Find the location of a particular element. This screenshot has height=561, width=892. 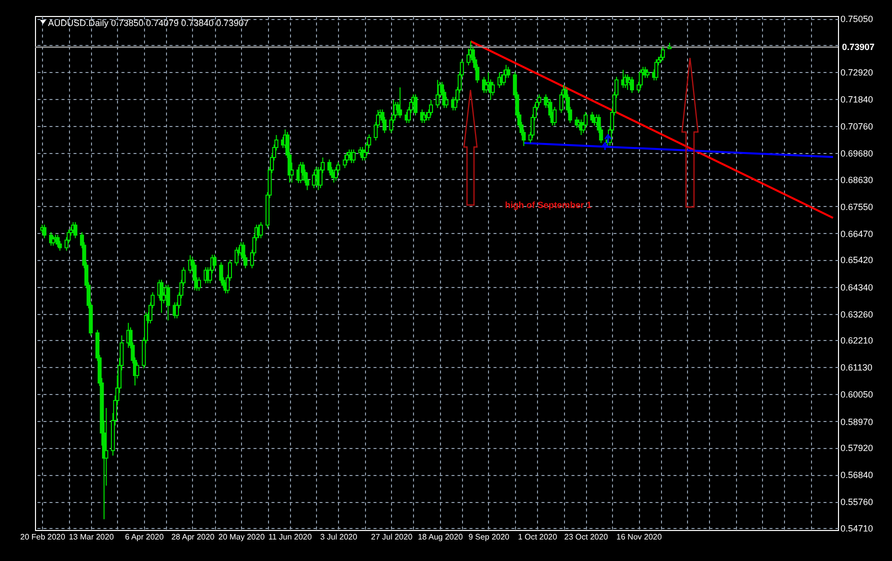

x-tick-label: 1 Oct 2020 is located at coordinates (538, 537).